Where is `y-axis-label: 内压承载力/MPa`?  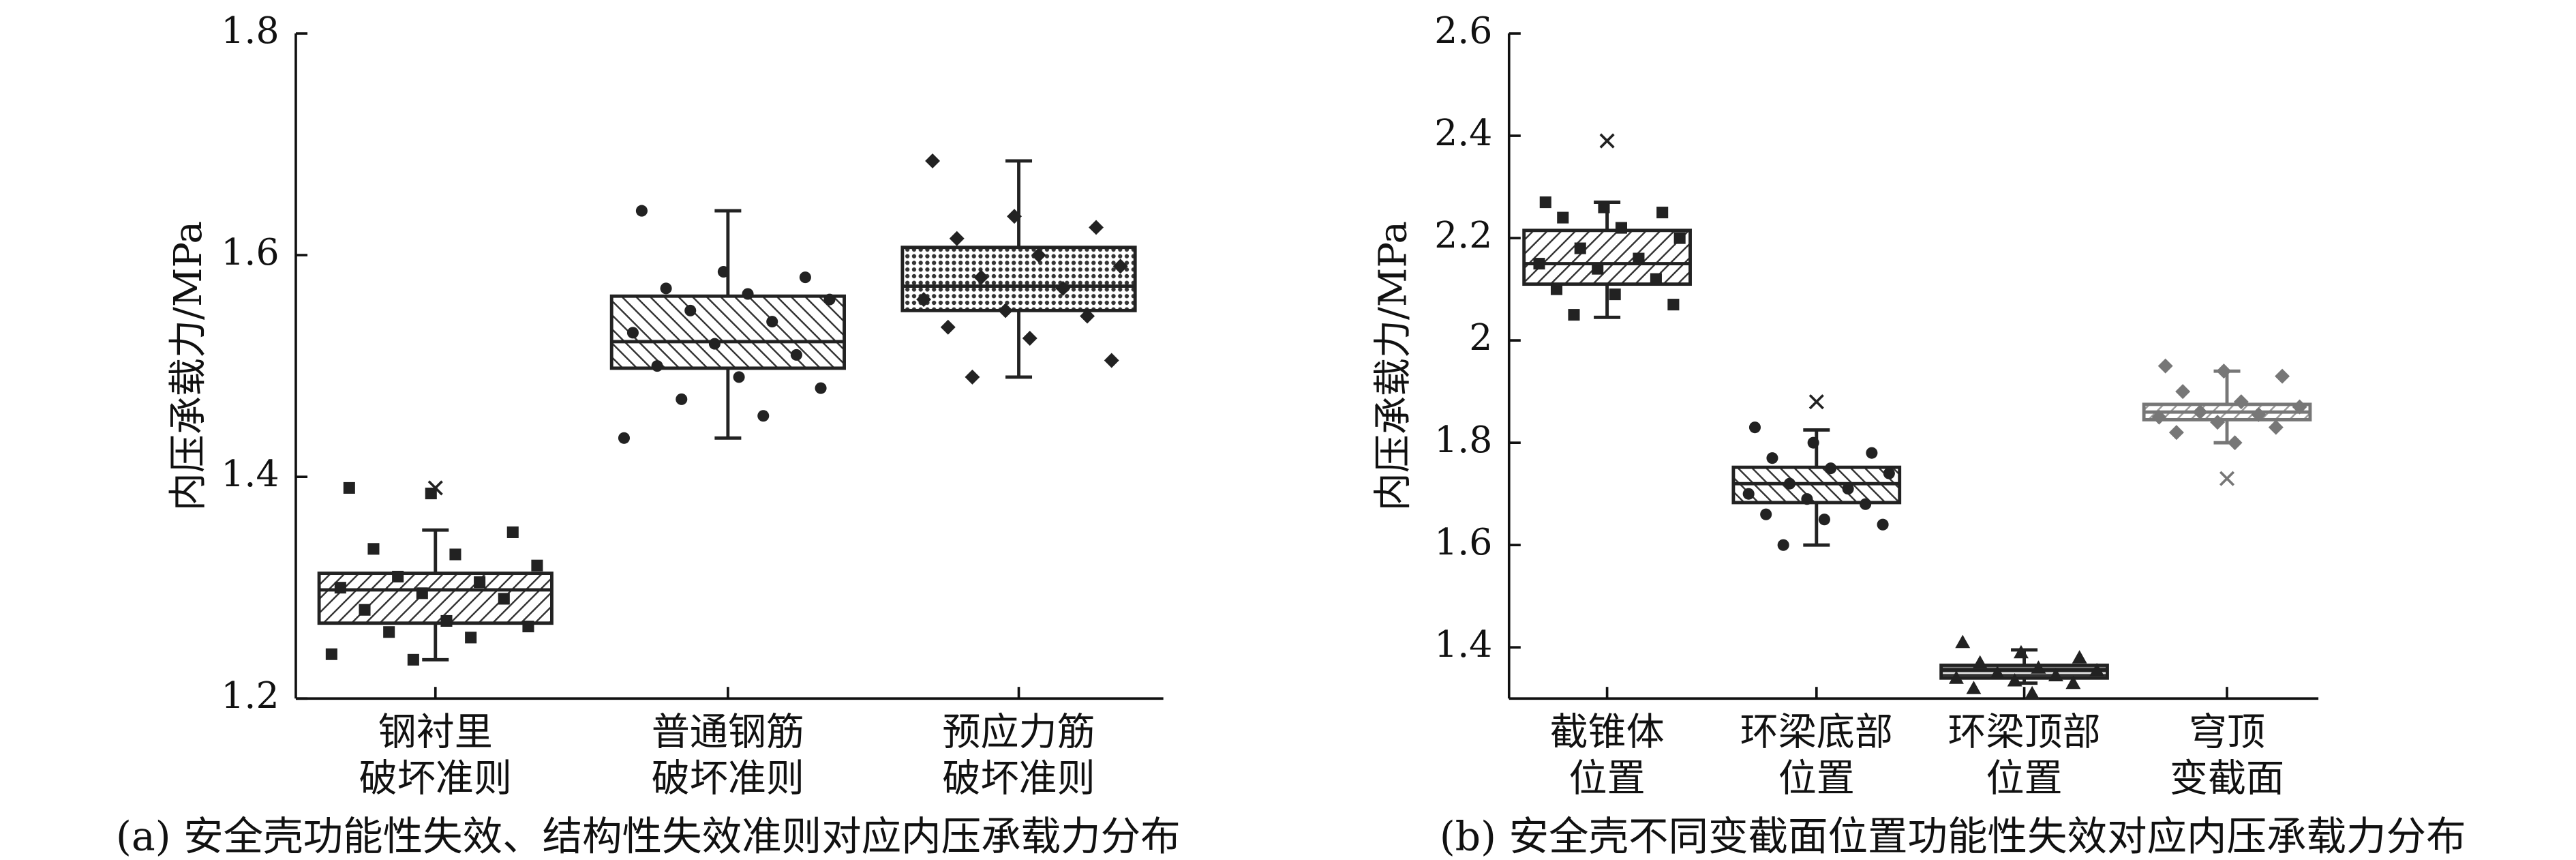 y-axis-label: 内压承载力/MPa is located at coordinates (189, 366).